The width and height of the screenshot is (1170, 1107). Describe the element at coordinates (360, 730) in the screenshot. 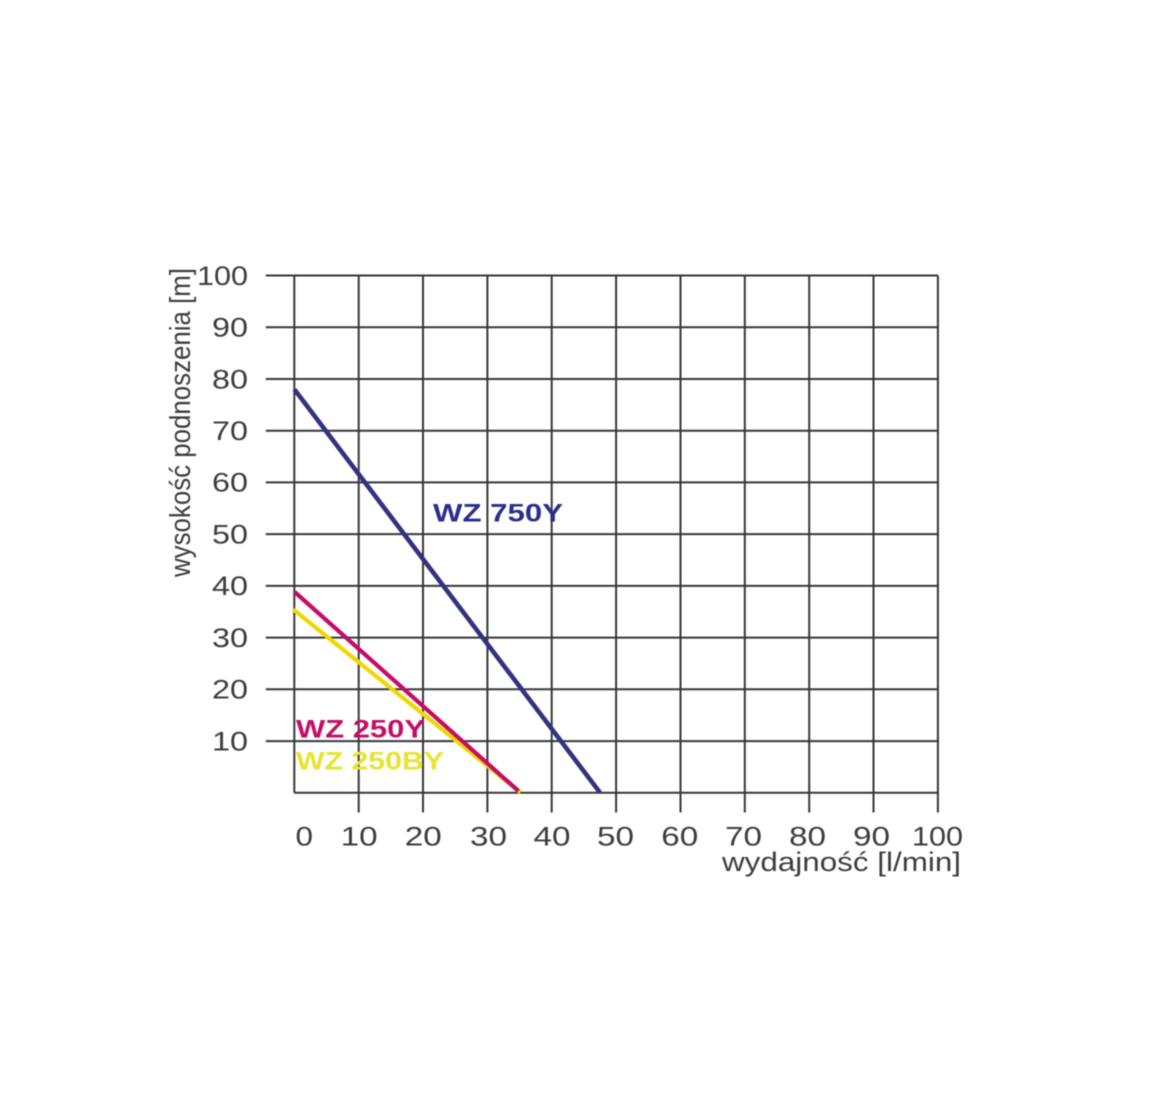

I see `svg-text: WZ 250Y` at that location.